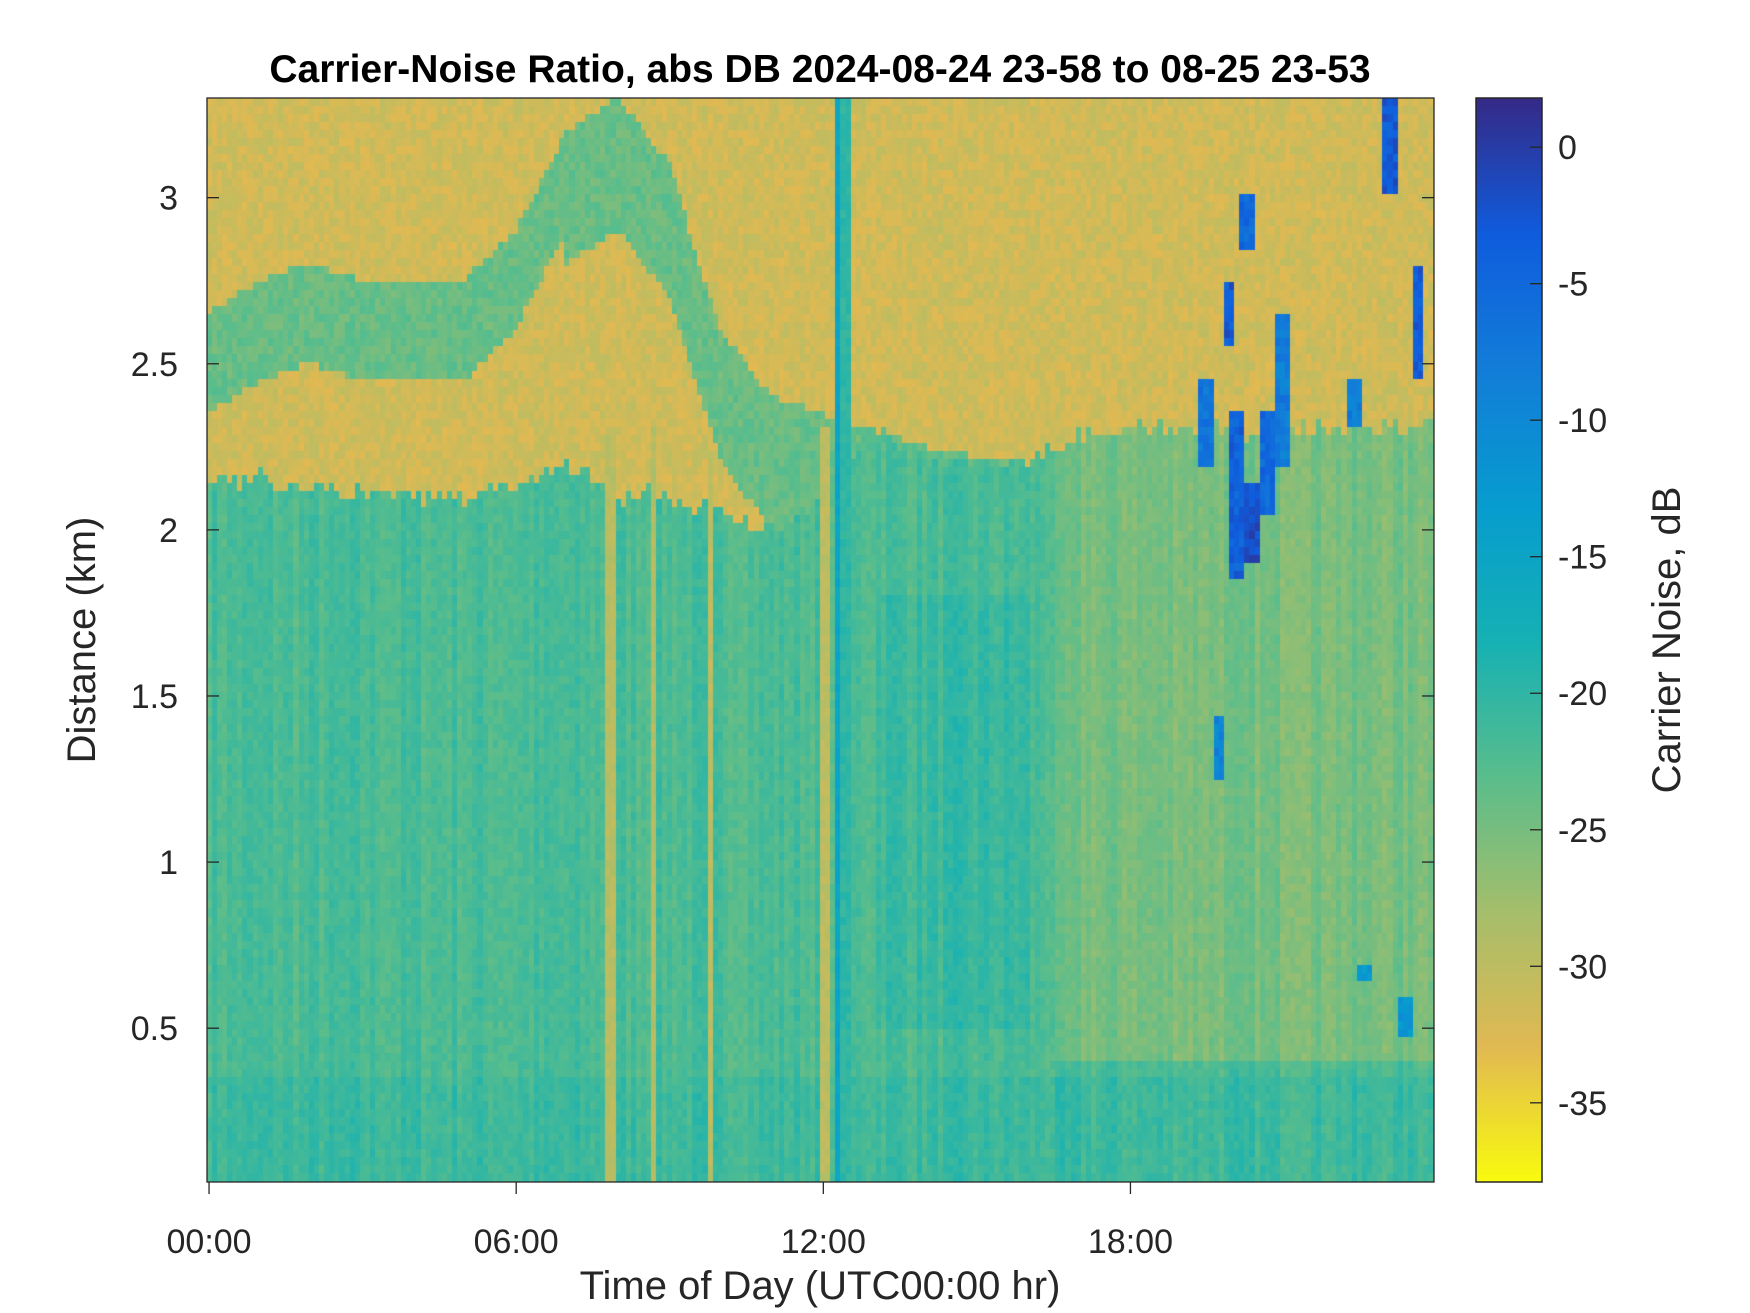 Image resolution: width=1750 pixels, height=1313 pixels. I want to click on colorbar-tick-label: -20, so click(1582, 694).